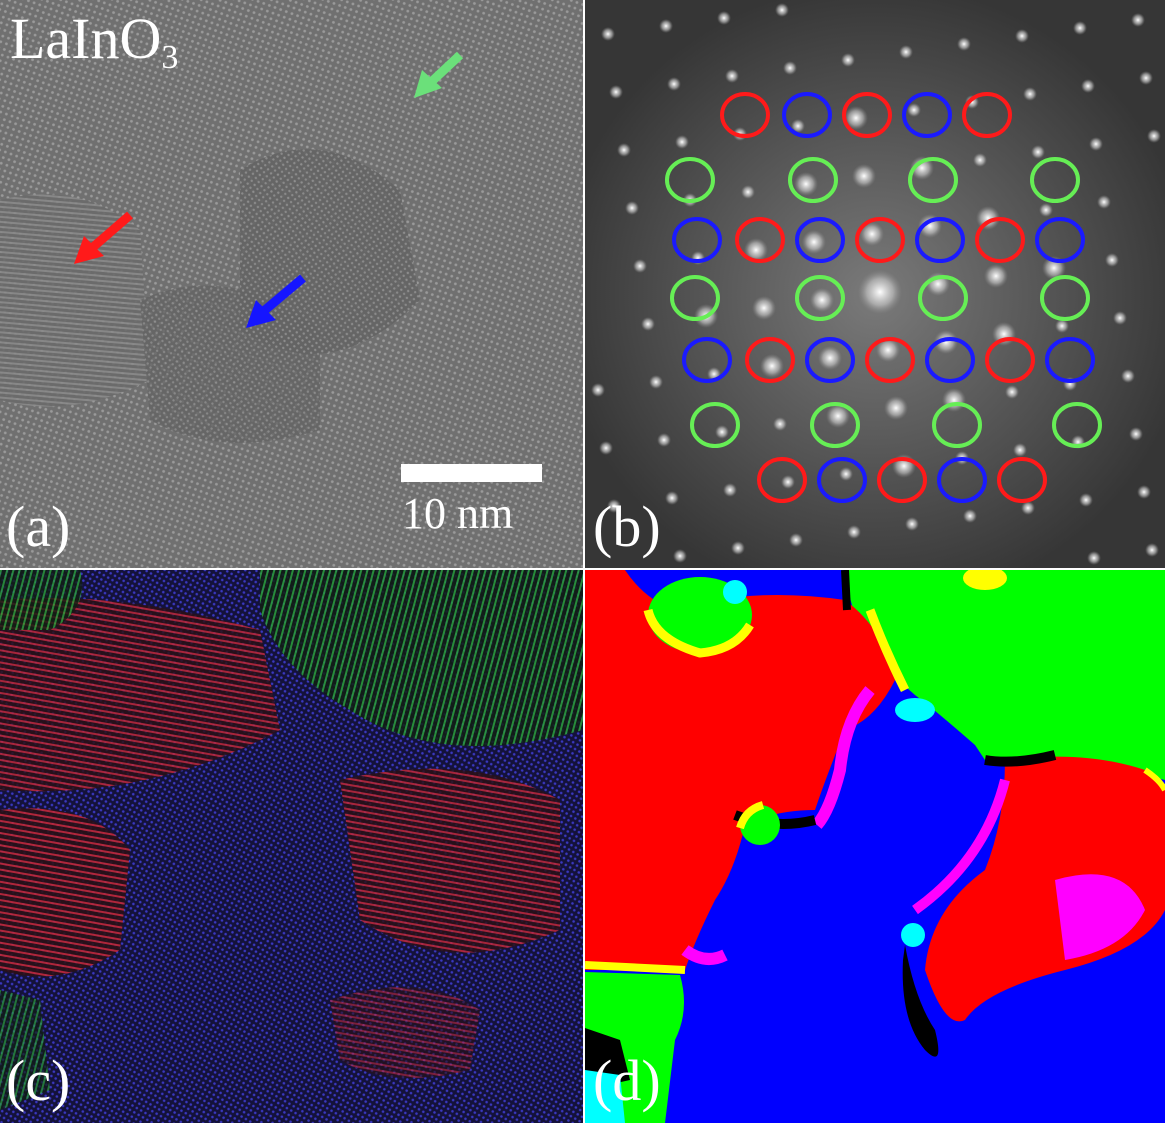 The height and width of the screenshot is (1123, 1165). I want to click on scale-bar, so click(471, 473).